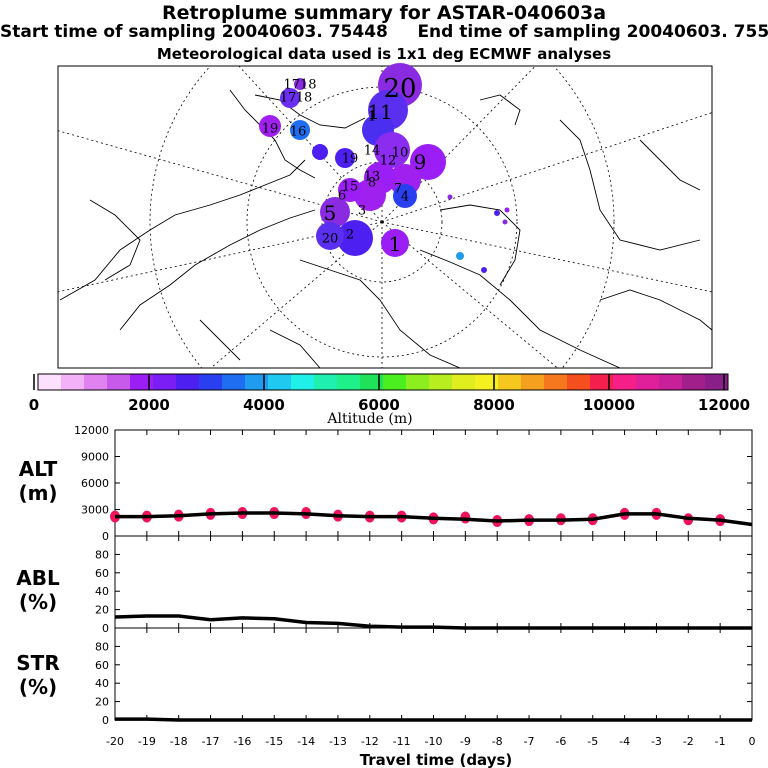 This screenshot has height=768, width=768. I want to click on x-tick-label: -4, so click(624, 741).